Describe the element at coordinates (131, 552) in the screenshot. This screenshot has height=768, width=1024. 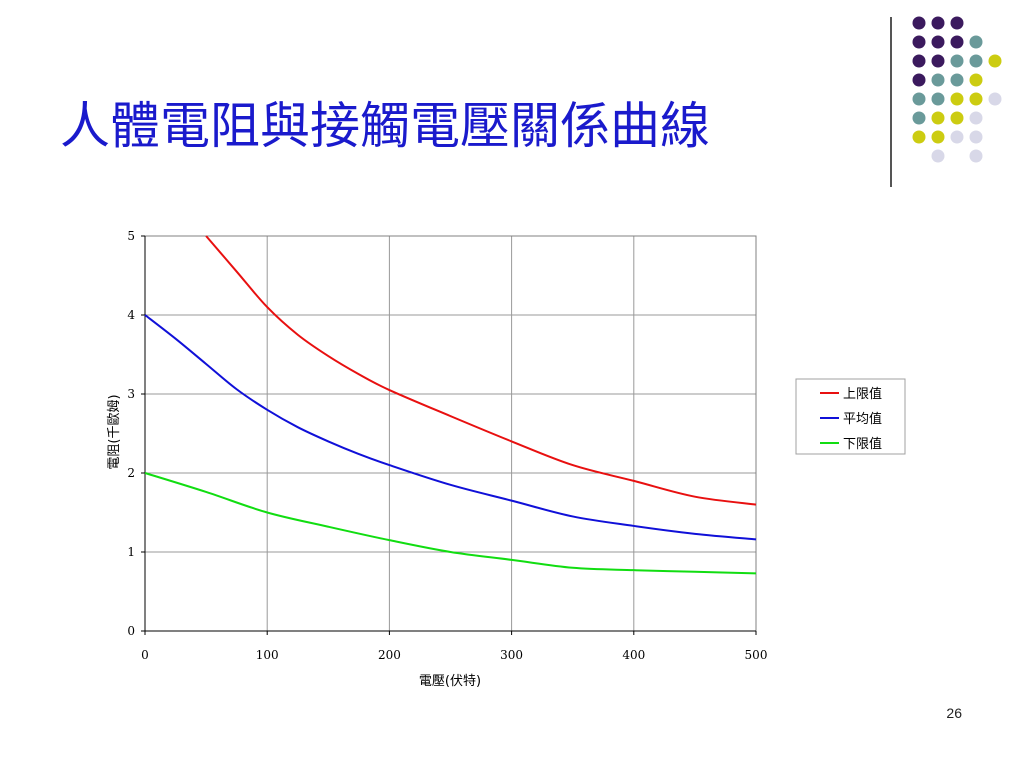
I see `y-tick-label: 1` at that location.